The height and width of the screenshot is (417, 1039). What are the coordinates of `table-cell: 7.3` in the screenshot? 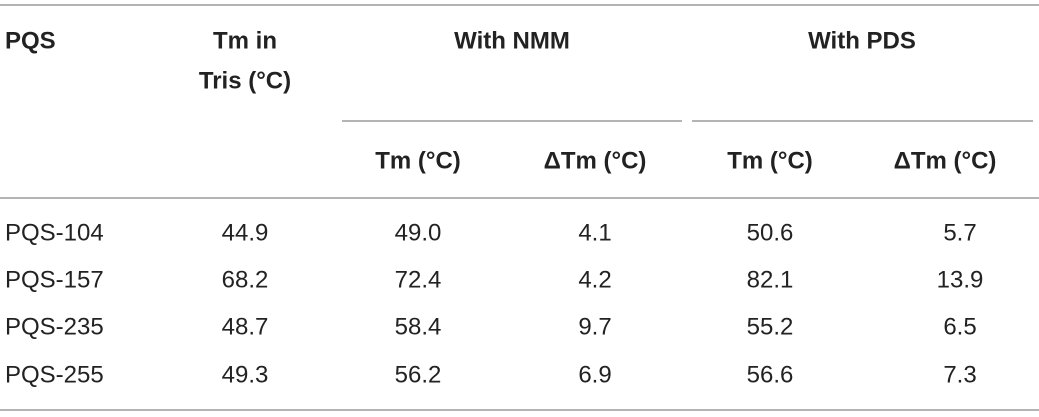 It's located at (959, 374).